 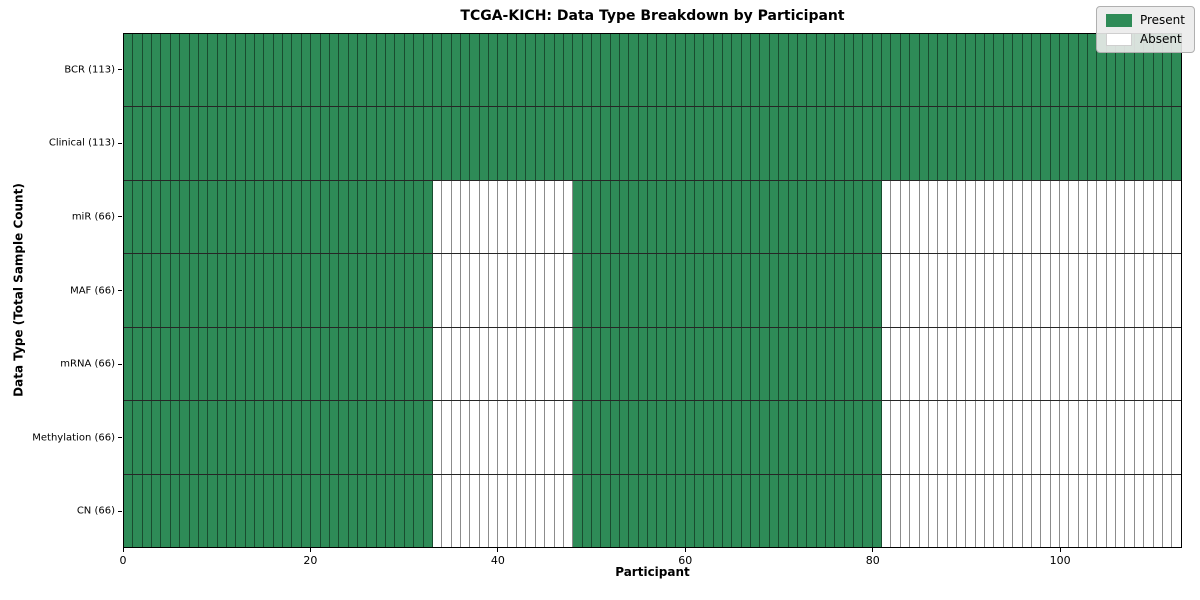 What do you see at coordinates (652, 572) in the screenshot?
I see `x-axis-title: Participant` at bounding box center [652, 572].